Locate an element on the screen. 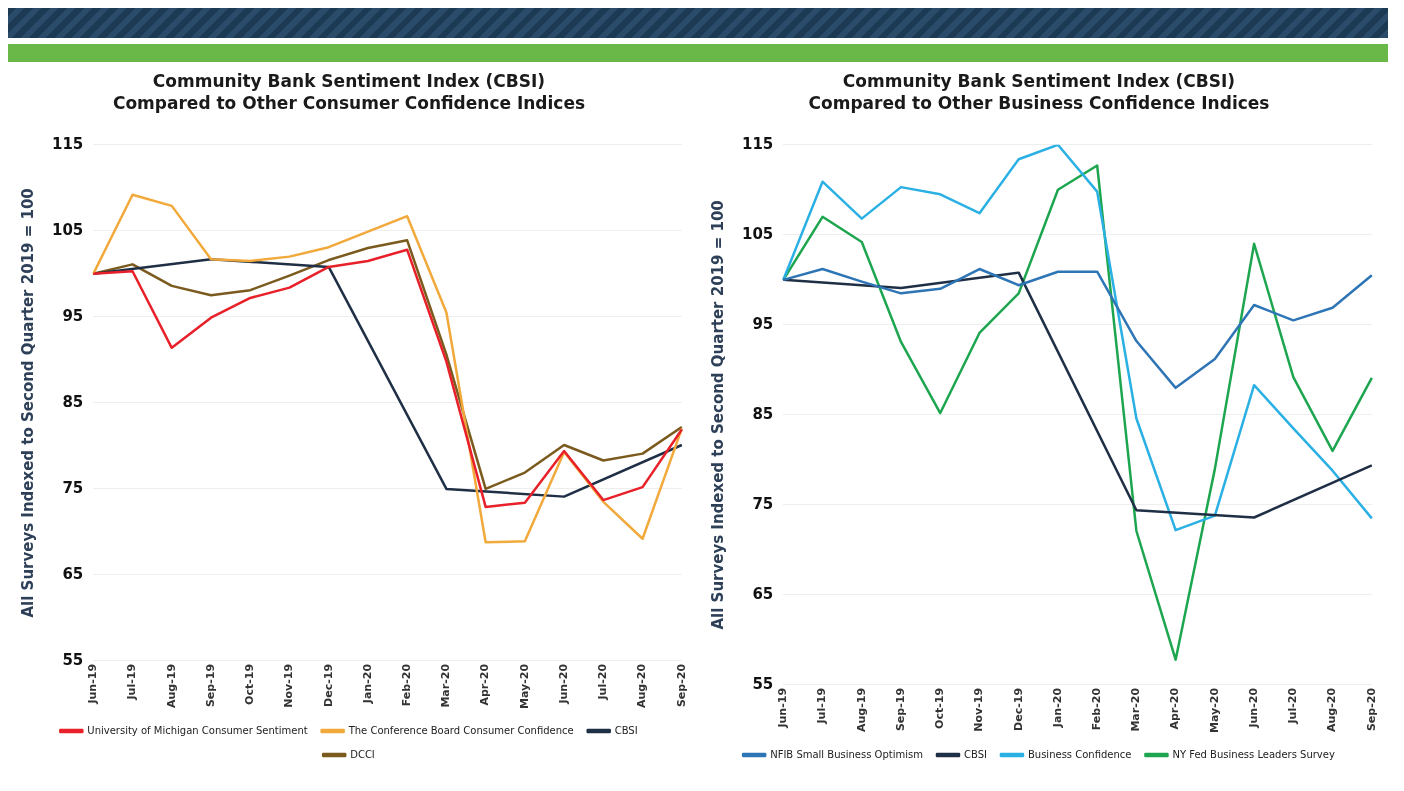 Image resolution: width=1404 pixels, height=791 pixels. legend-label: Business Confidence is located at coordinates (1079, 754).